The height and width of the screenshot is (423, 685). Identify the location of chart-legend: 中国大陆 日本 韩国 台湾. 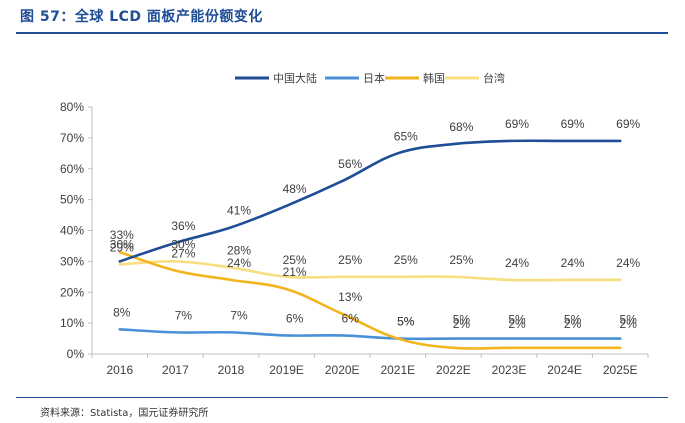
(370, 78).